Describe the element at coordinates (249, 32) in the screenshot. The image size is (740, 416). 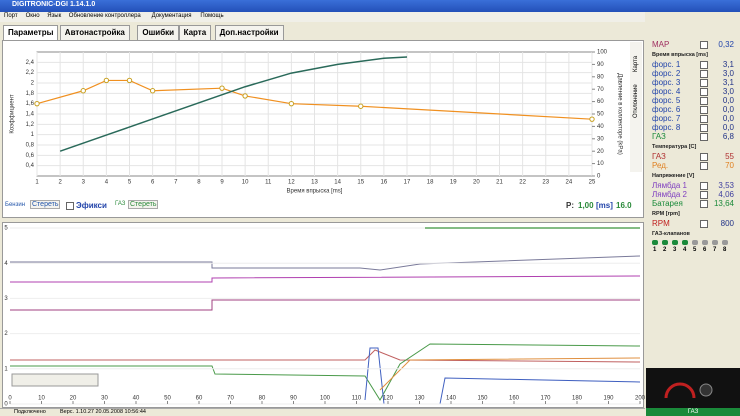
I see `tab: Доп.настройки` at that location.